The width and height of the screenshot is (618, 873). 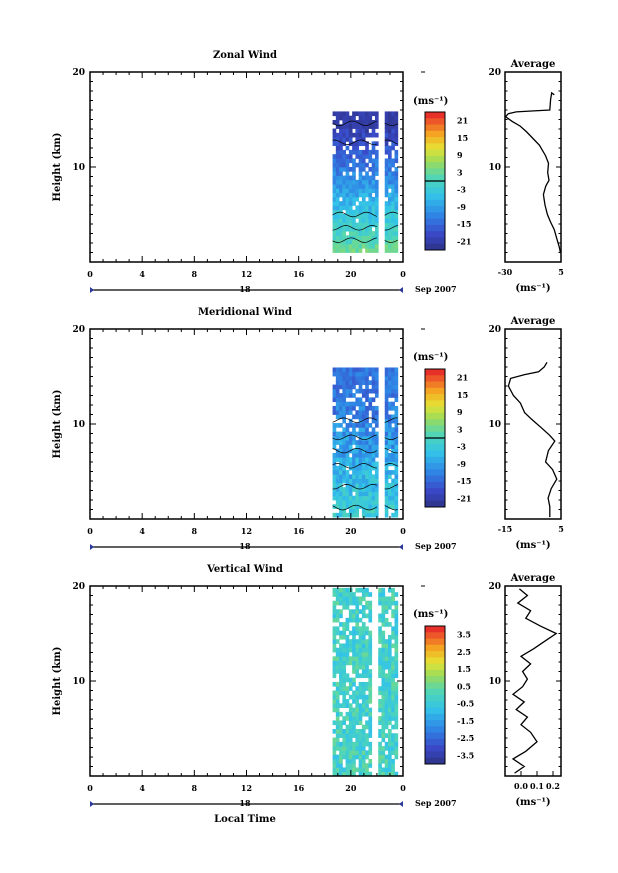 What do you see at coordinates (78, 330) in the screenshot?
I see `y-tick-label: 20` at bounding box center [78, 330].